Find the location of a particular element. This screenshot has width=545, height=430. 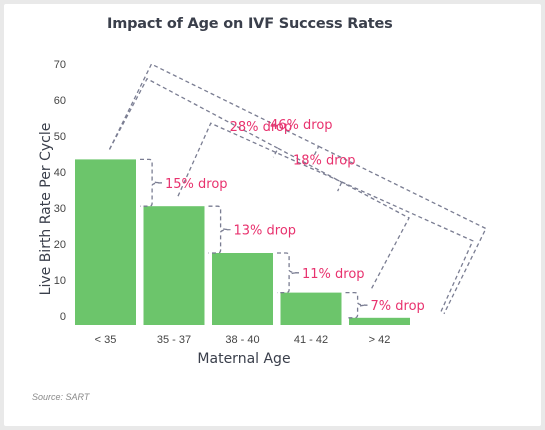

x-tick-label: < 35 is located at coordinates (106, 340).